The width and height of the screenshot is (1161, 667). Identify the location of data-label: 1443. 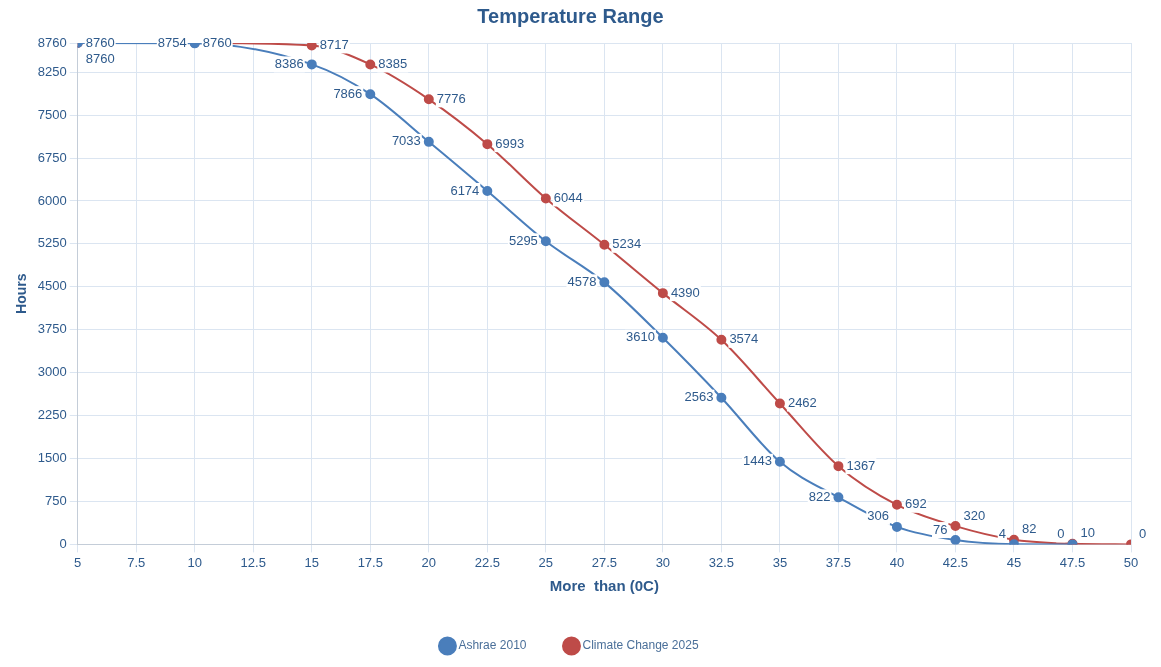
(757, 461).